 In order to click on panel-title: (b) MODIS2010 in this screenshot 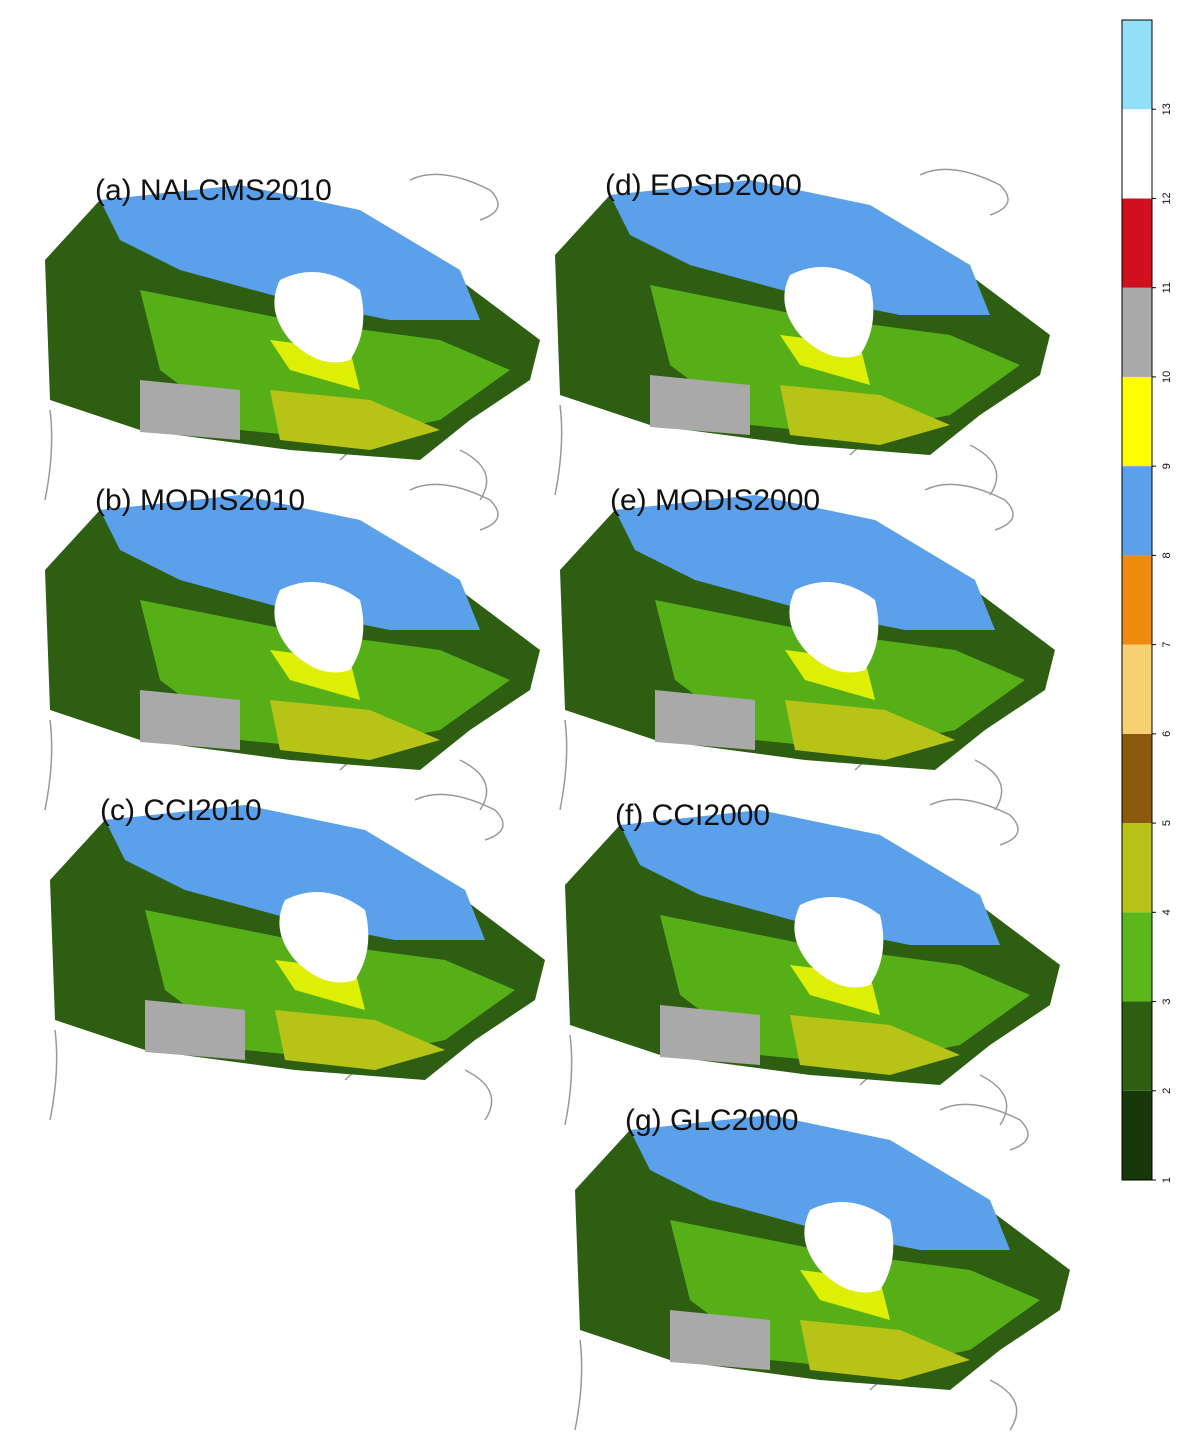, I will do `click(200, 500)`.